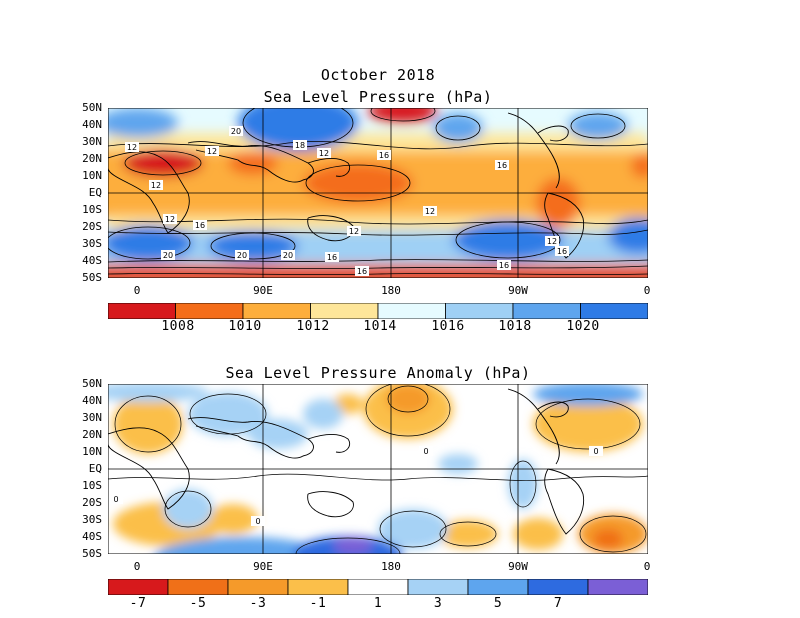 This screenshot has width=800, height=618. Describe the element at coordinates (178, 326) in the screenshot. I see `colorbar-label: 1008` at that location.